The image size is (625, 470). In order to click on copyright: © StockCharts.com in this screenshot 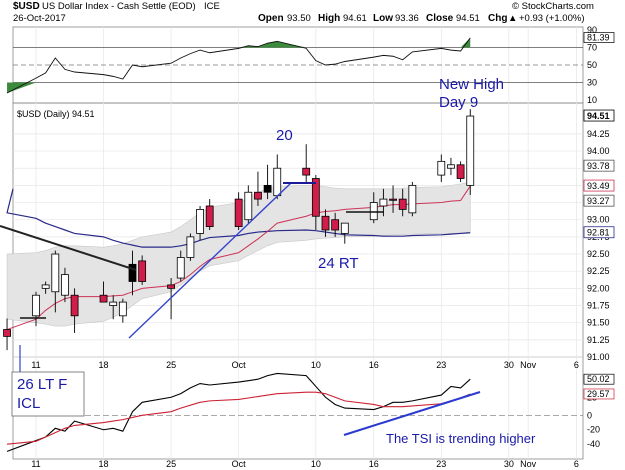, I will do `click(553, 6)`.